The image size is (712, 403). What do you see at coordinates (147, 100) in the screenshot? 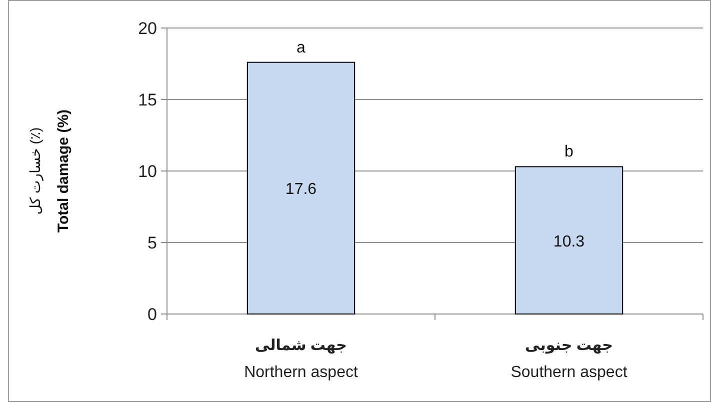
I see `y-tick-label: 15` at bounding box center [147, 100].